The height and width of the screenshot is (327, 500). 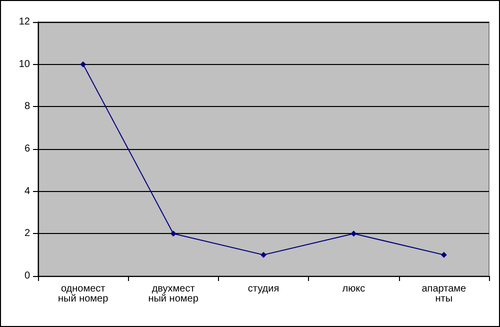 I want to click on x-tick-label: люкс, so click(x=354, y=289).